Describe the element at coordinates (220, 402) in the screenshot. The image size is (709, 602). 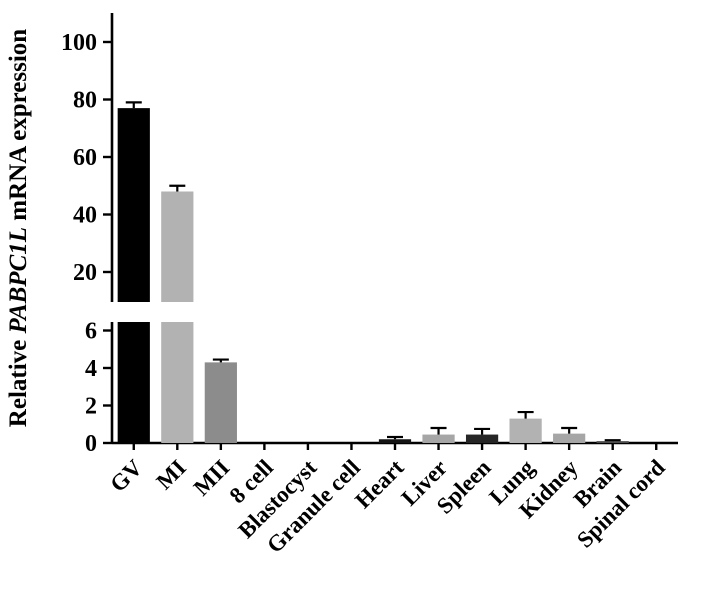
I see `bar-mii` at that location.